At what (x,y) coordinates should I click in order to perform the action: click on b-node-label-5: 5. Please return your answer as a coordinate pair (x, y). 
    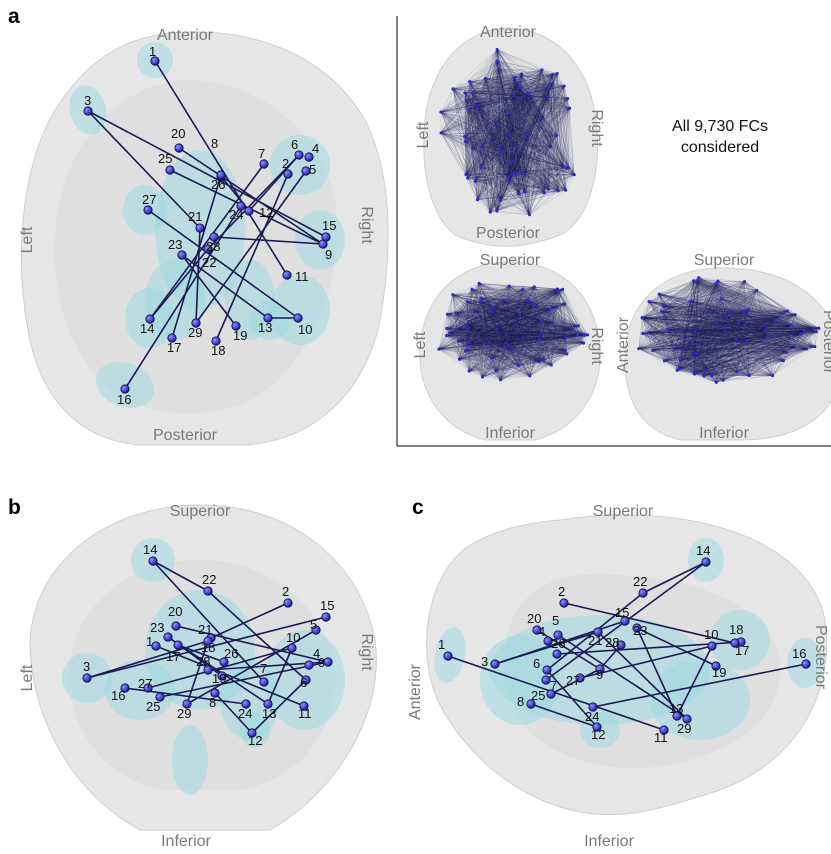
    Looking at the image, I should click on (313, 624).